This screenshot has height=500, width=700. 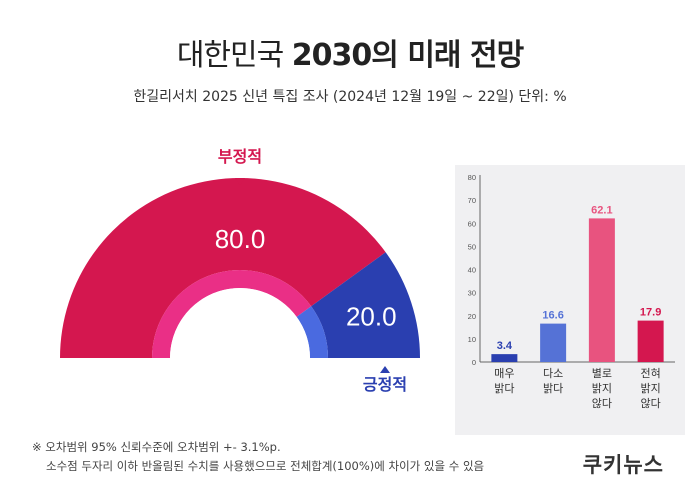 What do you see at coordinates (156, 447) in the screenshot?
I see `footnote-line-1: ※ 오차범위 95% 신뢰수준에 오차범위 +- 3.1%p.` at bounding box center [156, 447].